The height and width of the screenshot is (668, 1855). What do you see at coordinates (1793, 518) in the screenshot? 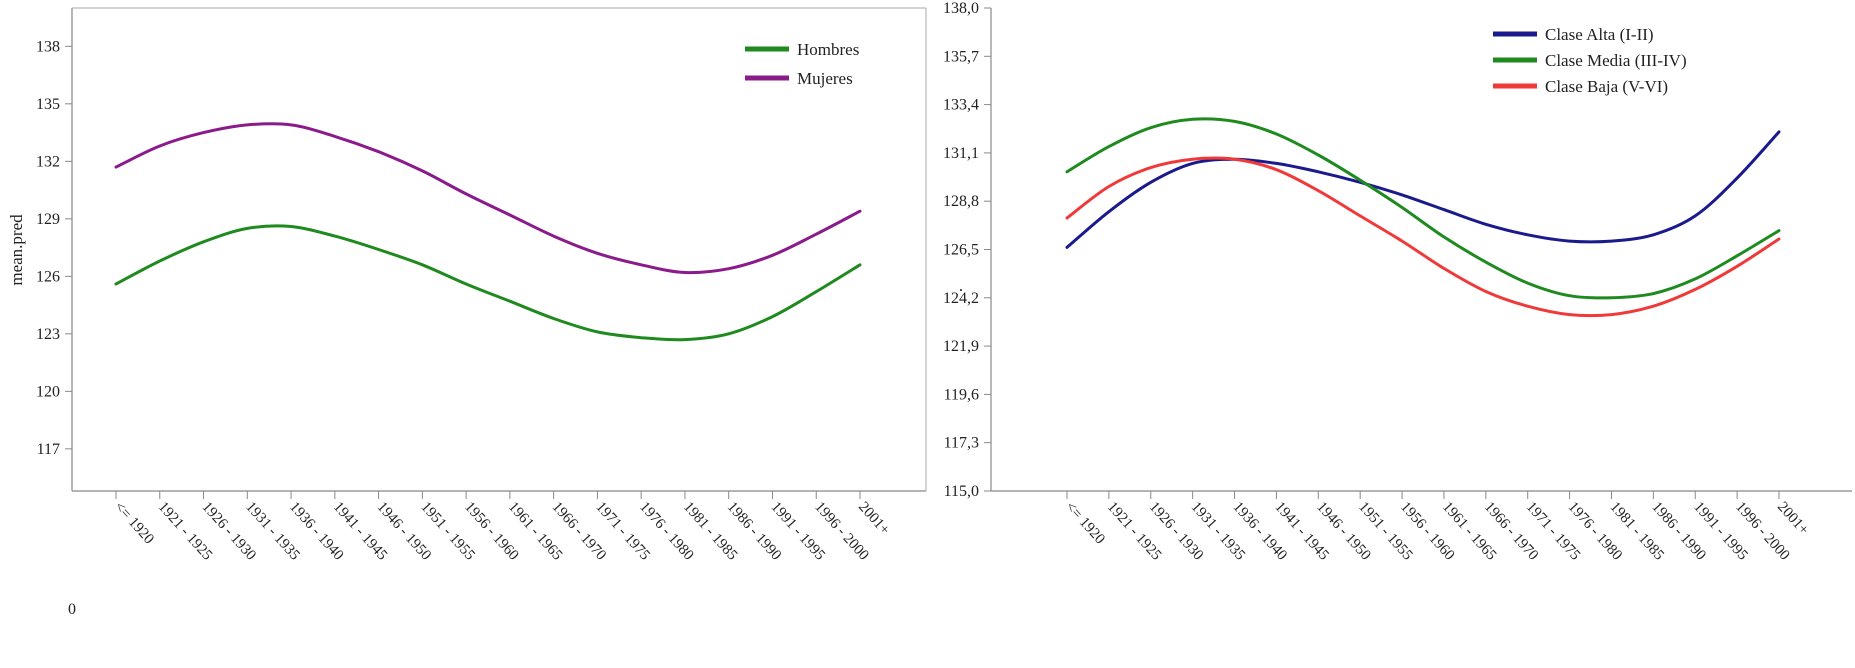
I see `x-tick-label: 2001+` at bounding box center [1793, 518].